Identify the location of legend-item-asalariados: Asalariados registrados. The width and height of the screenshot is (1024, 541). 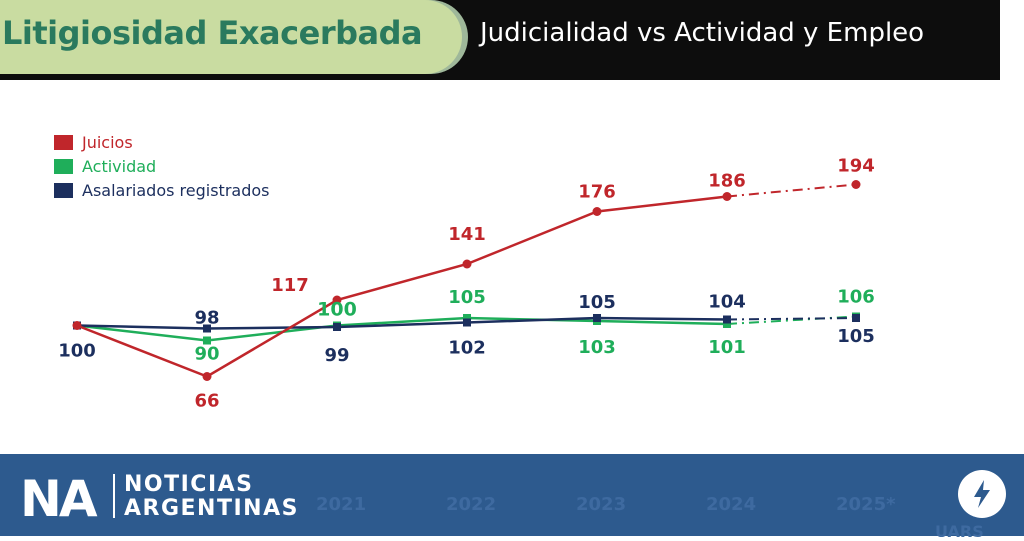
(161, 190).